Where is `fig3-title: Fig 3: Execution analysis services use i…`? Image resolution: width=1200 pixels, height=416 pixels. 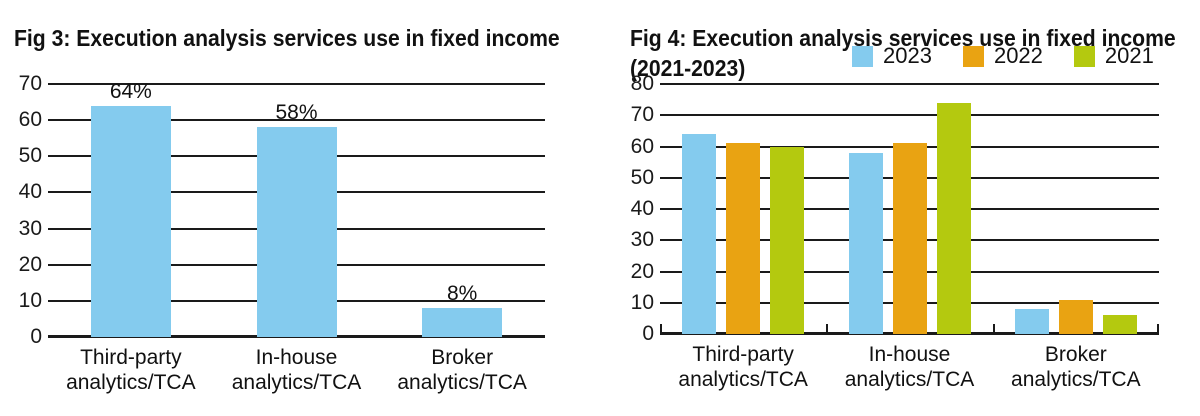 fig3-title: Fig 3: Execution analysis services use i… is located at coordinates (287, 38).